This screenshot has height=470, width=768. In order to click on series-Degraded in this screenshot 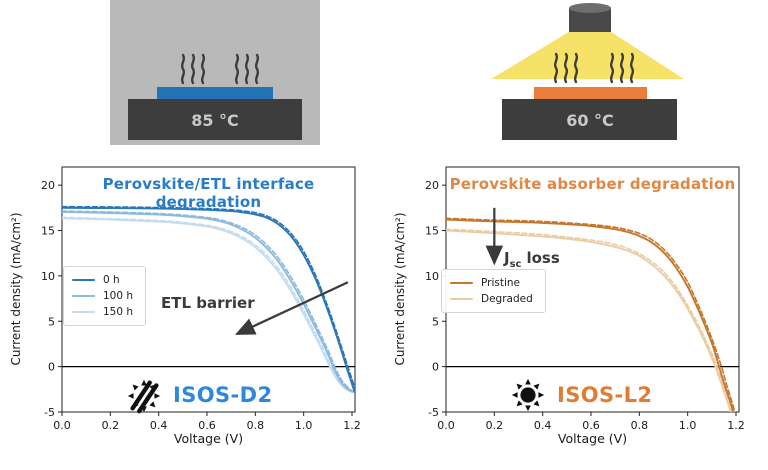, I will do `click(589, 320)`.